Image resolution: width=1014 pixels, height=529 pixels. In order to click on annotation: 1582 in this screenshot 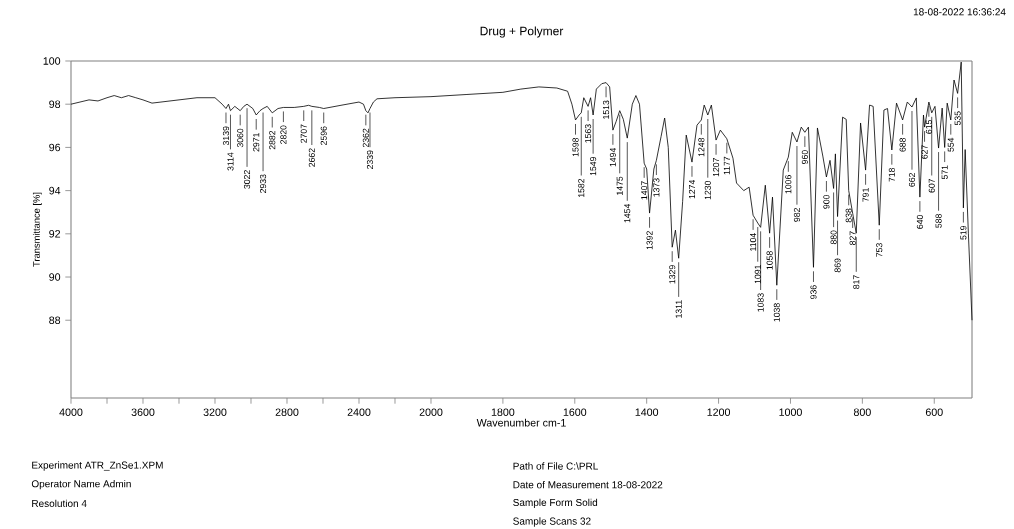, I will do `click(581, 188)`.